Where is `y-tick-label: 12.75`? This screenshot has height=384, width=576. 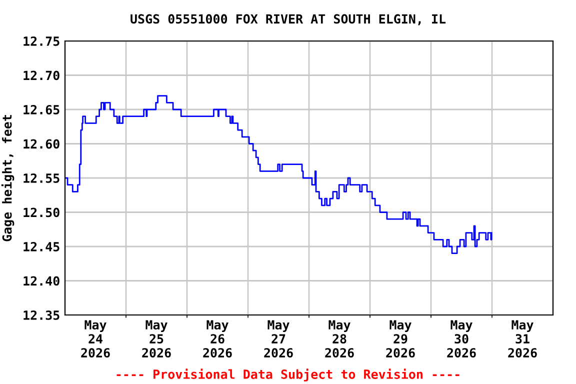 y-tick-label: 12.75 is located at coordinates (42, 41).